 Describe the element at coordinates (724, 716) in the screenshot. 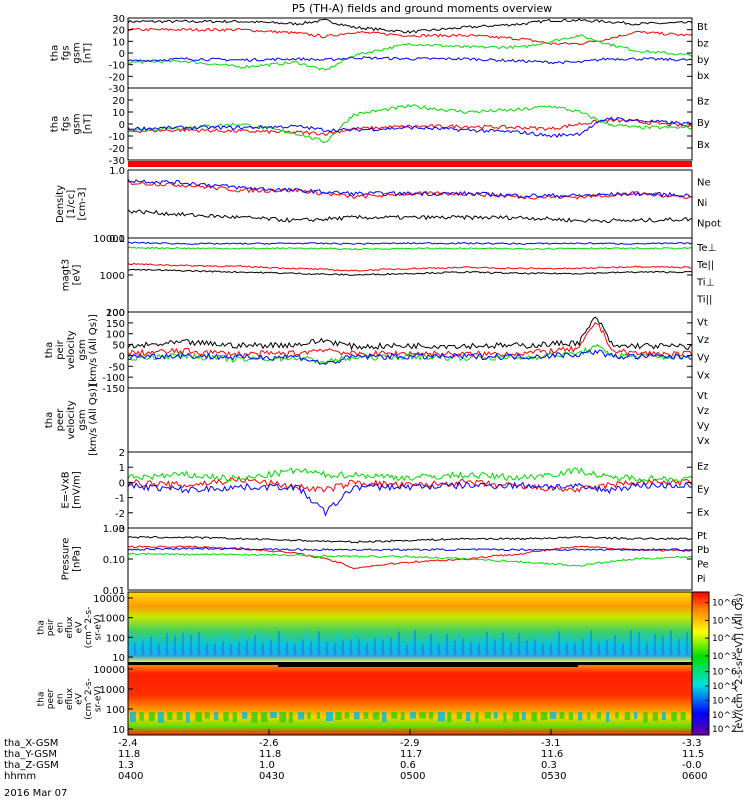

I see `colorbar-tick-label-ticks_lower-3: 10^3` at that location.